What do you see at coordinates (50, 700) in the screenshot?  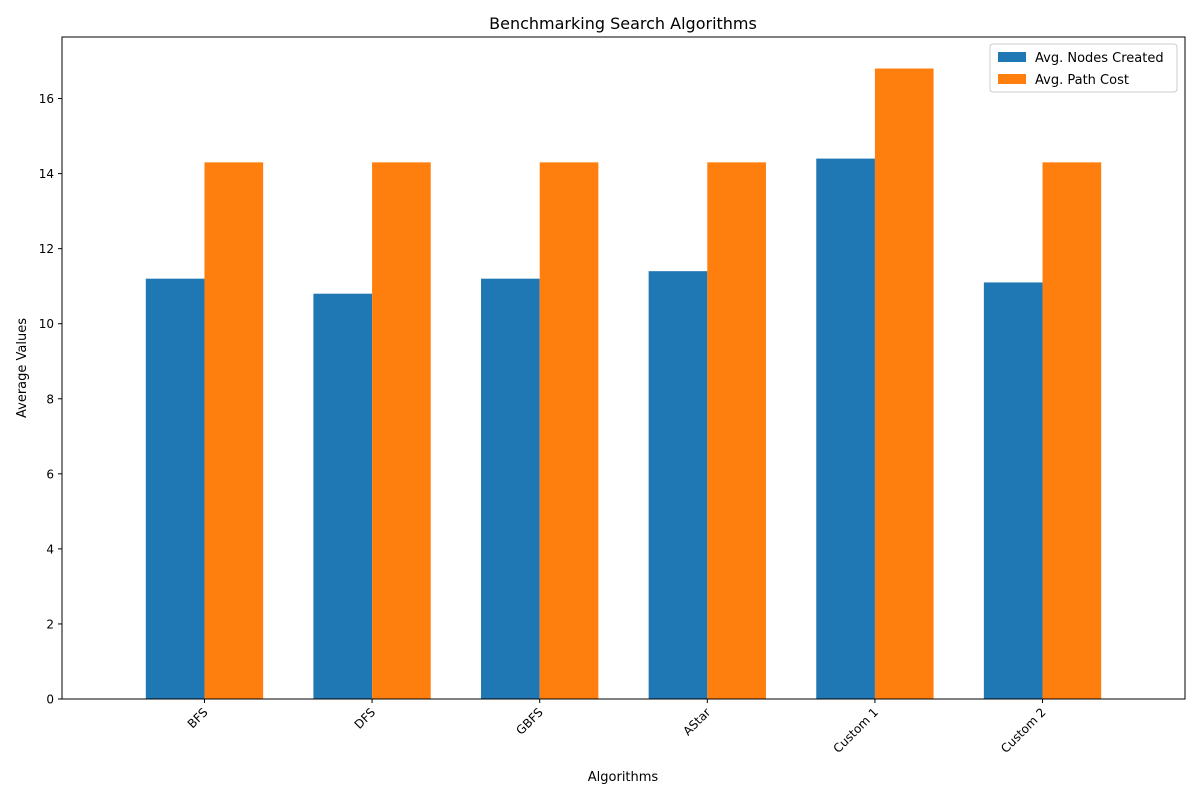 I see `y-tick-label: 0` at bounding box center [50, 700].